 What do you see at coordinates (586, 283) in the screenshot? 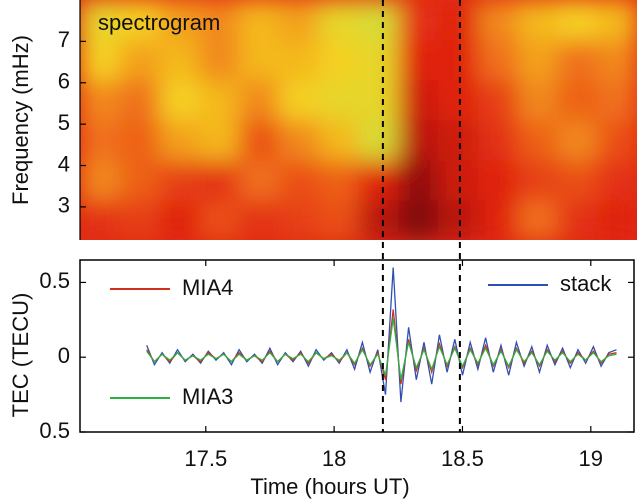
I see `legend-label: stack` at bounding box center [586, 283].